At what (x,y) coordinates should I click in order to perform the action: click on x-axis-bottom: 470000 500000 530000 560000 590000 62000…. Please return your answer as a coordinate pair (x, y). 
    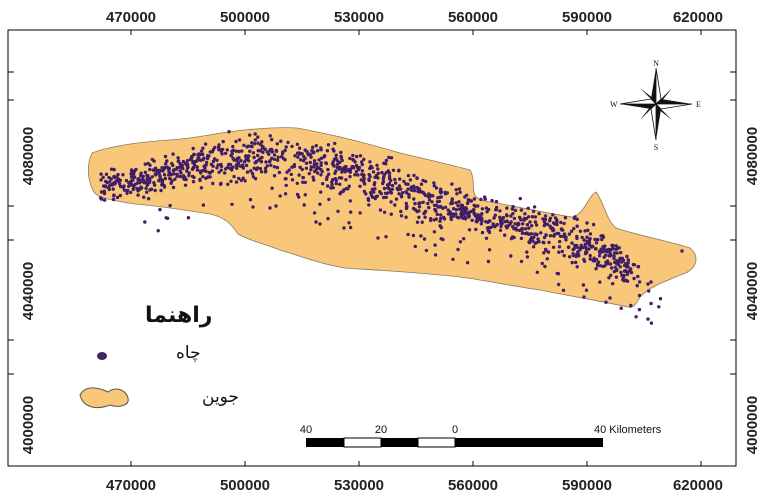
    Looking at the image, I should click on (414, 477).